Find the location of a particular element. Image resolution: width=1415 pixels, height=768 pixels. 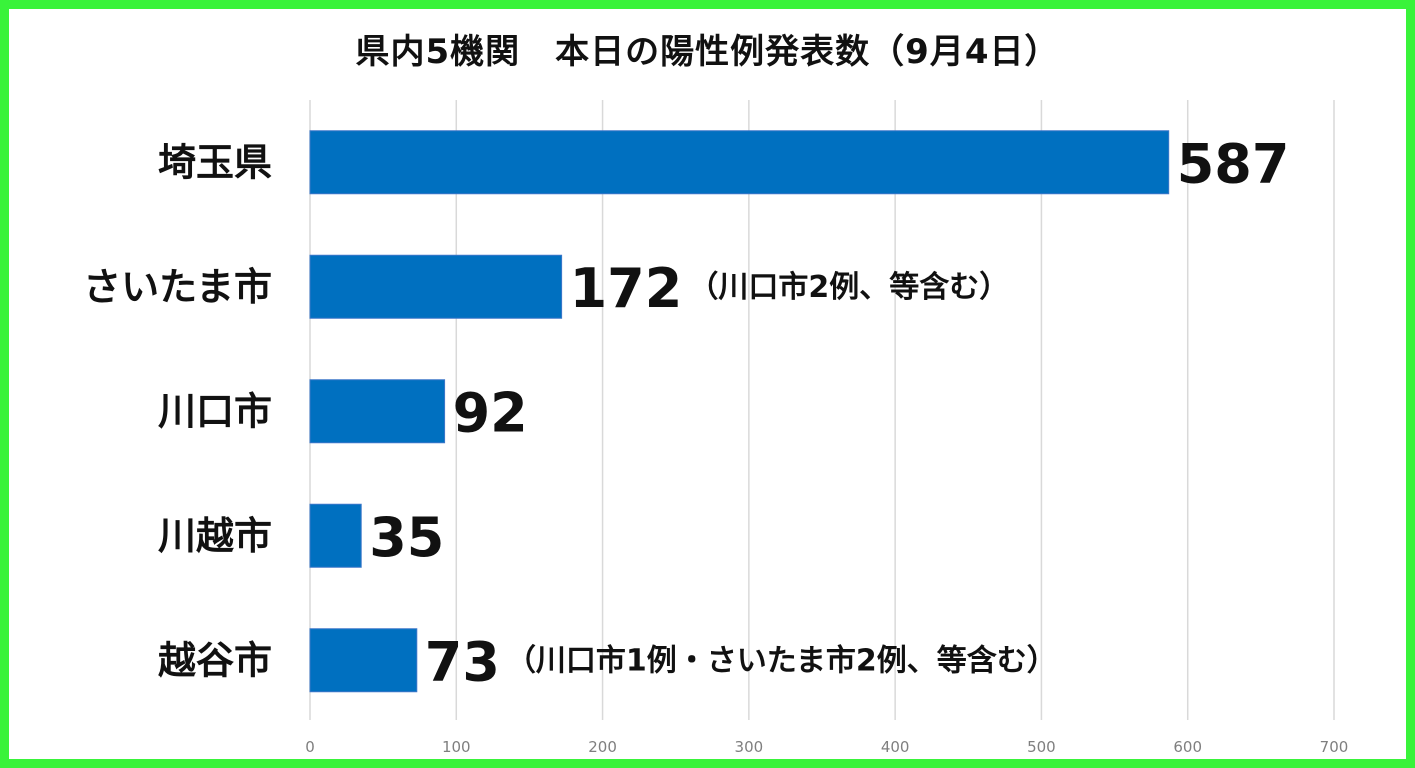

x-tick-label: 100 is located at coordinates (456, 747).